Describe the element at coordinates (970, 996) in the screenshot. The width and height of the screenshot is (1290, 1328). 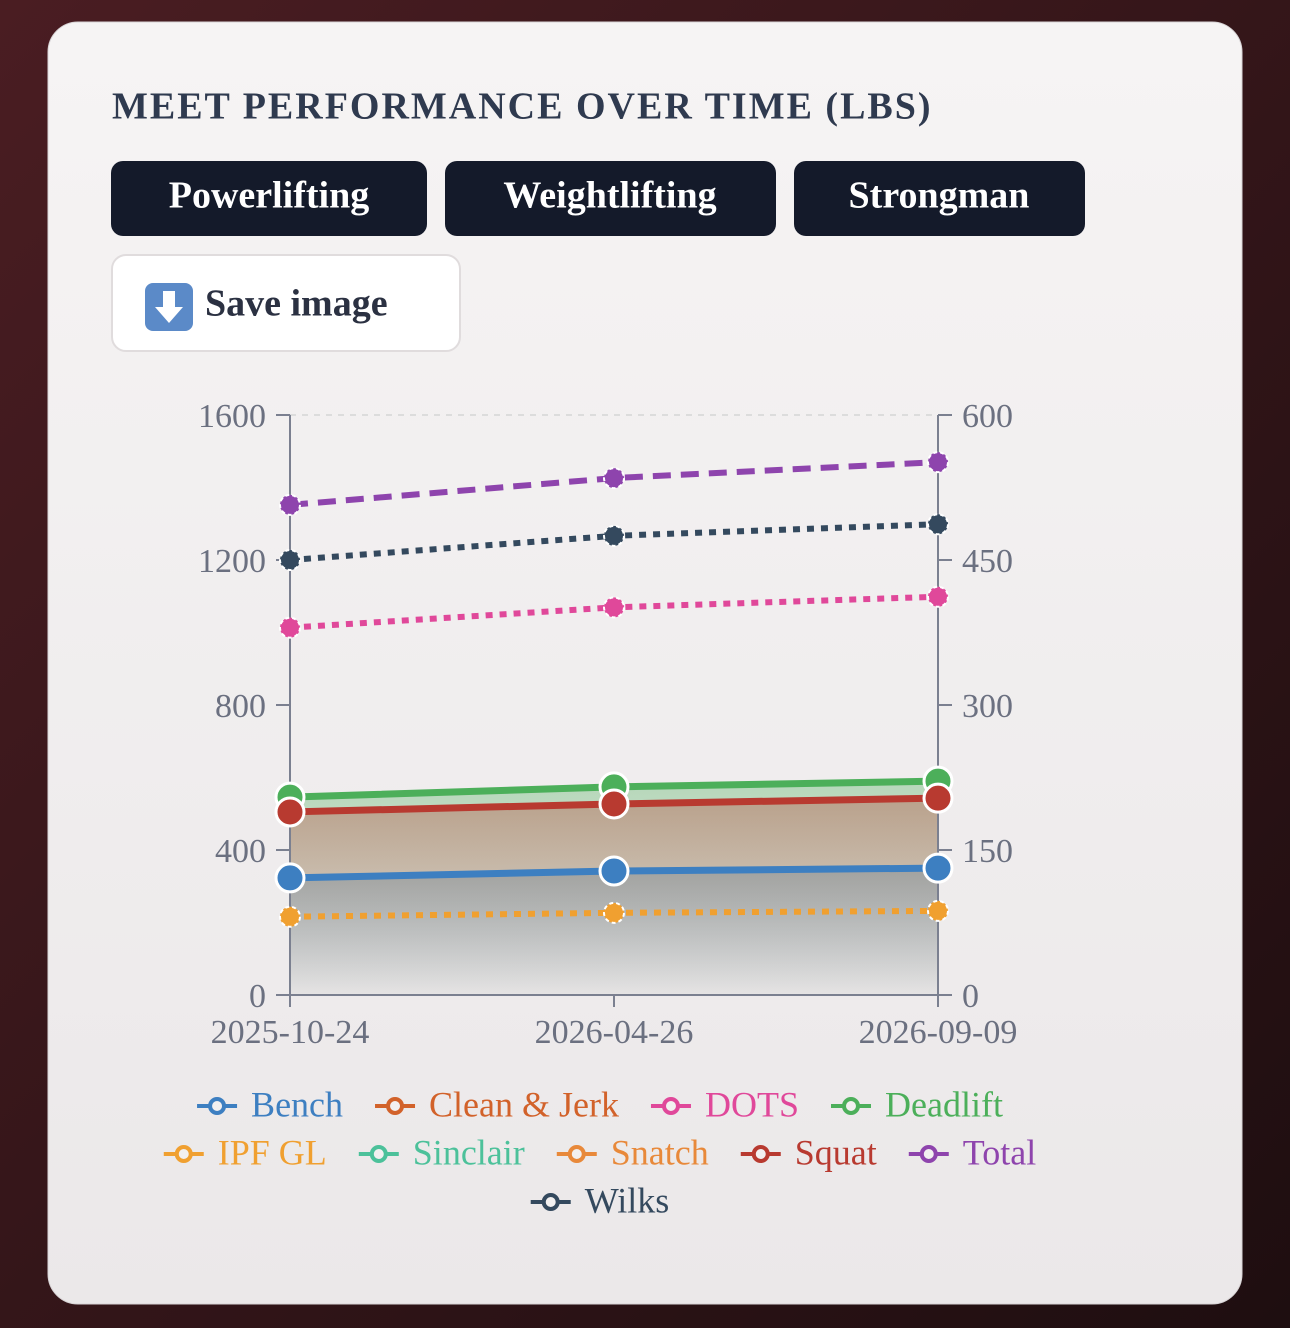
I see `y2-tick-label: 0` at that location.